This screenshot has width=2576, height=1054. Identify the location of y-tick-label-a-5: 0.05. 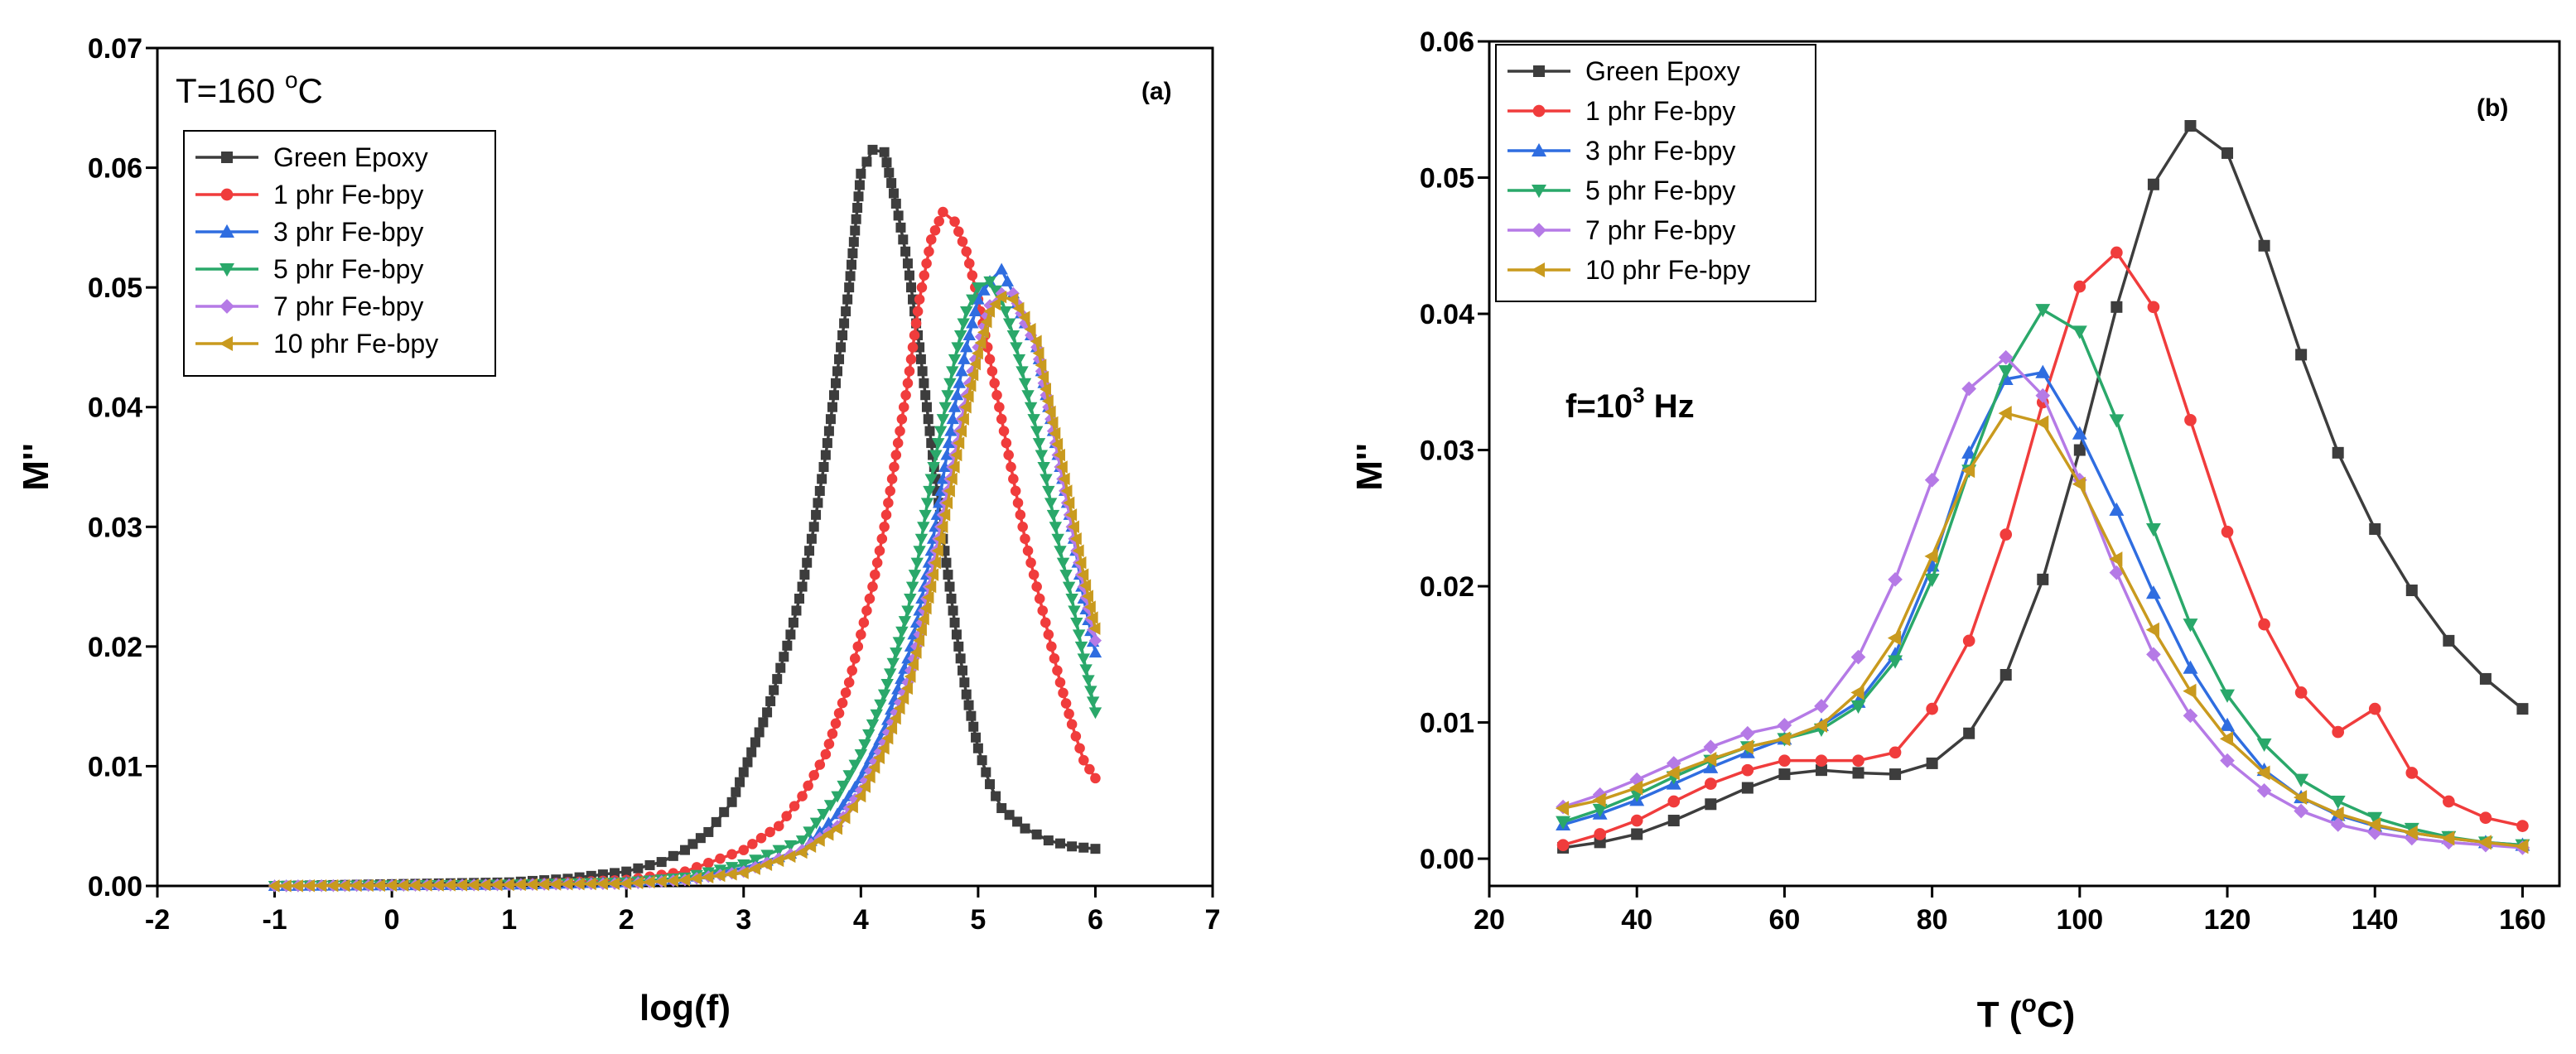
(115, 288).